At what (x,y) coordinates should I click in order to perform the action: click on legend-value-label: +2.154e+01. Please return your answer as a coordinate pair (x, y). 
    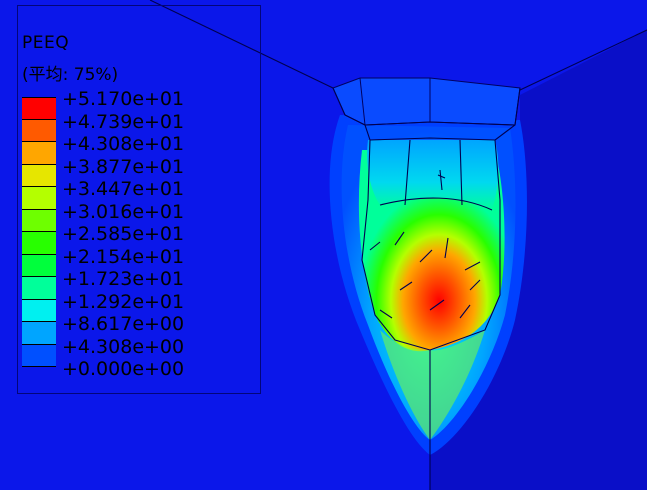
    Looking at the image, I should click on (123, 256).